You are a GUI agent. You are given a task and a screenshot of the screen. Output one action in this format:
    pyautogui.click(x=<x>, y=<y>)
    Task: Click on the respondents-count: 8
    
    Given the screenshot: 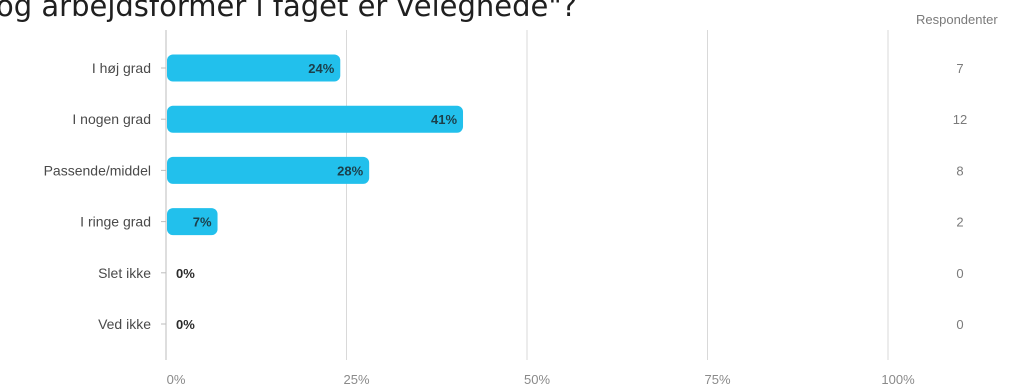 What is the action you would take?
    pyautogui.click(x=959, y=170)
    